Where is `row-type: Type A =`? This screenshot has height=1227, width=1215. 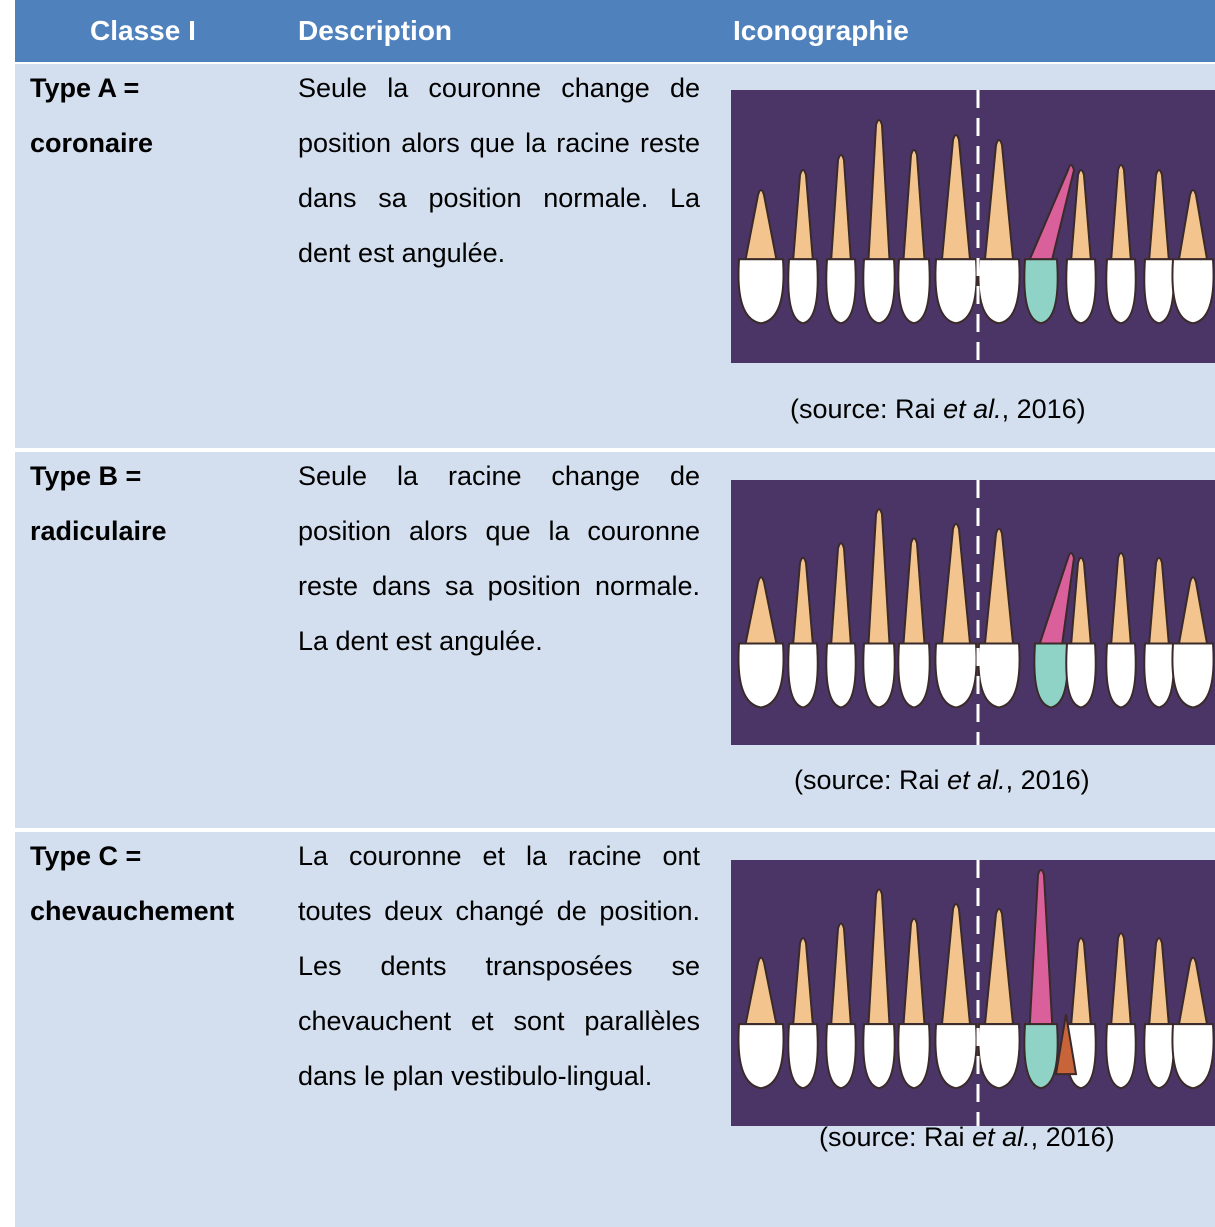 row-type: Type A = is located at coordinates (85, 88).